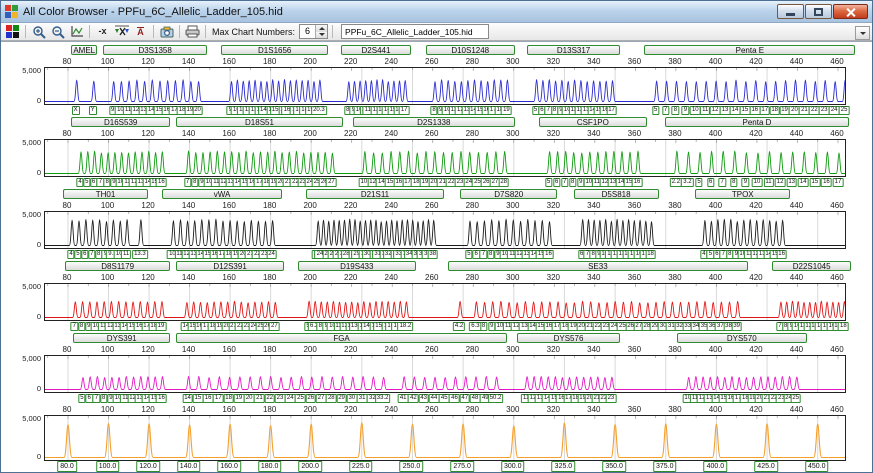 The width and height of the screenshot is (873, 473). I want to click on marker-label-TPOX: TPOX, so click(743, 194).